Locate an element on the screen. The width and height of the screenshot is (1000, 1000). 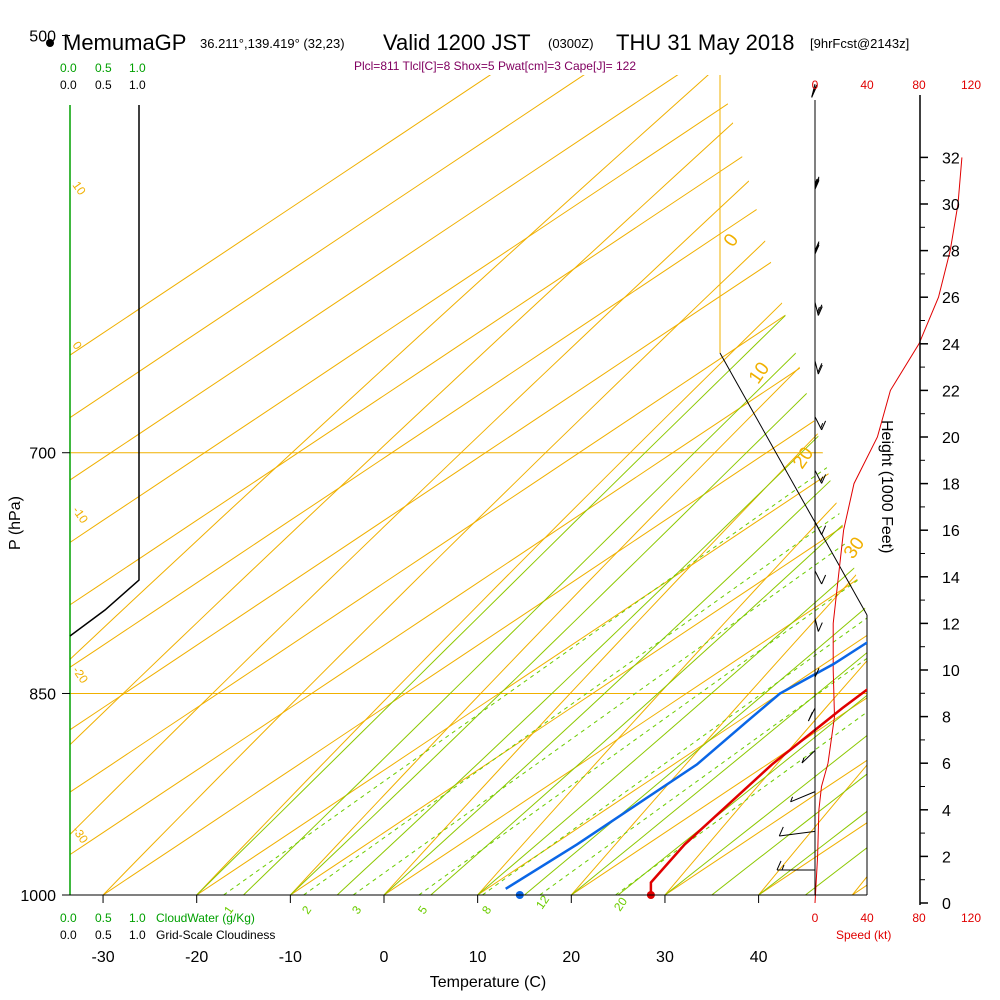
cloud-water-top-tick: 1.0 is located at coordinates (137, 68).